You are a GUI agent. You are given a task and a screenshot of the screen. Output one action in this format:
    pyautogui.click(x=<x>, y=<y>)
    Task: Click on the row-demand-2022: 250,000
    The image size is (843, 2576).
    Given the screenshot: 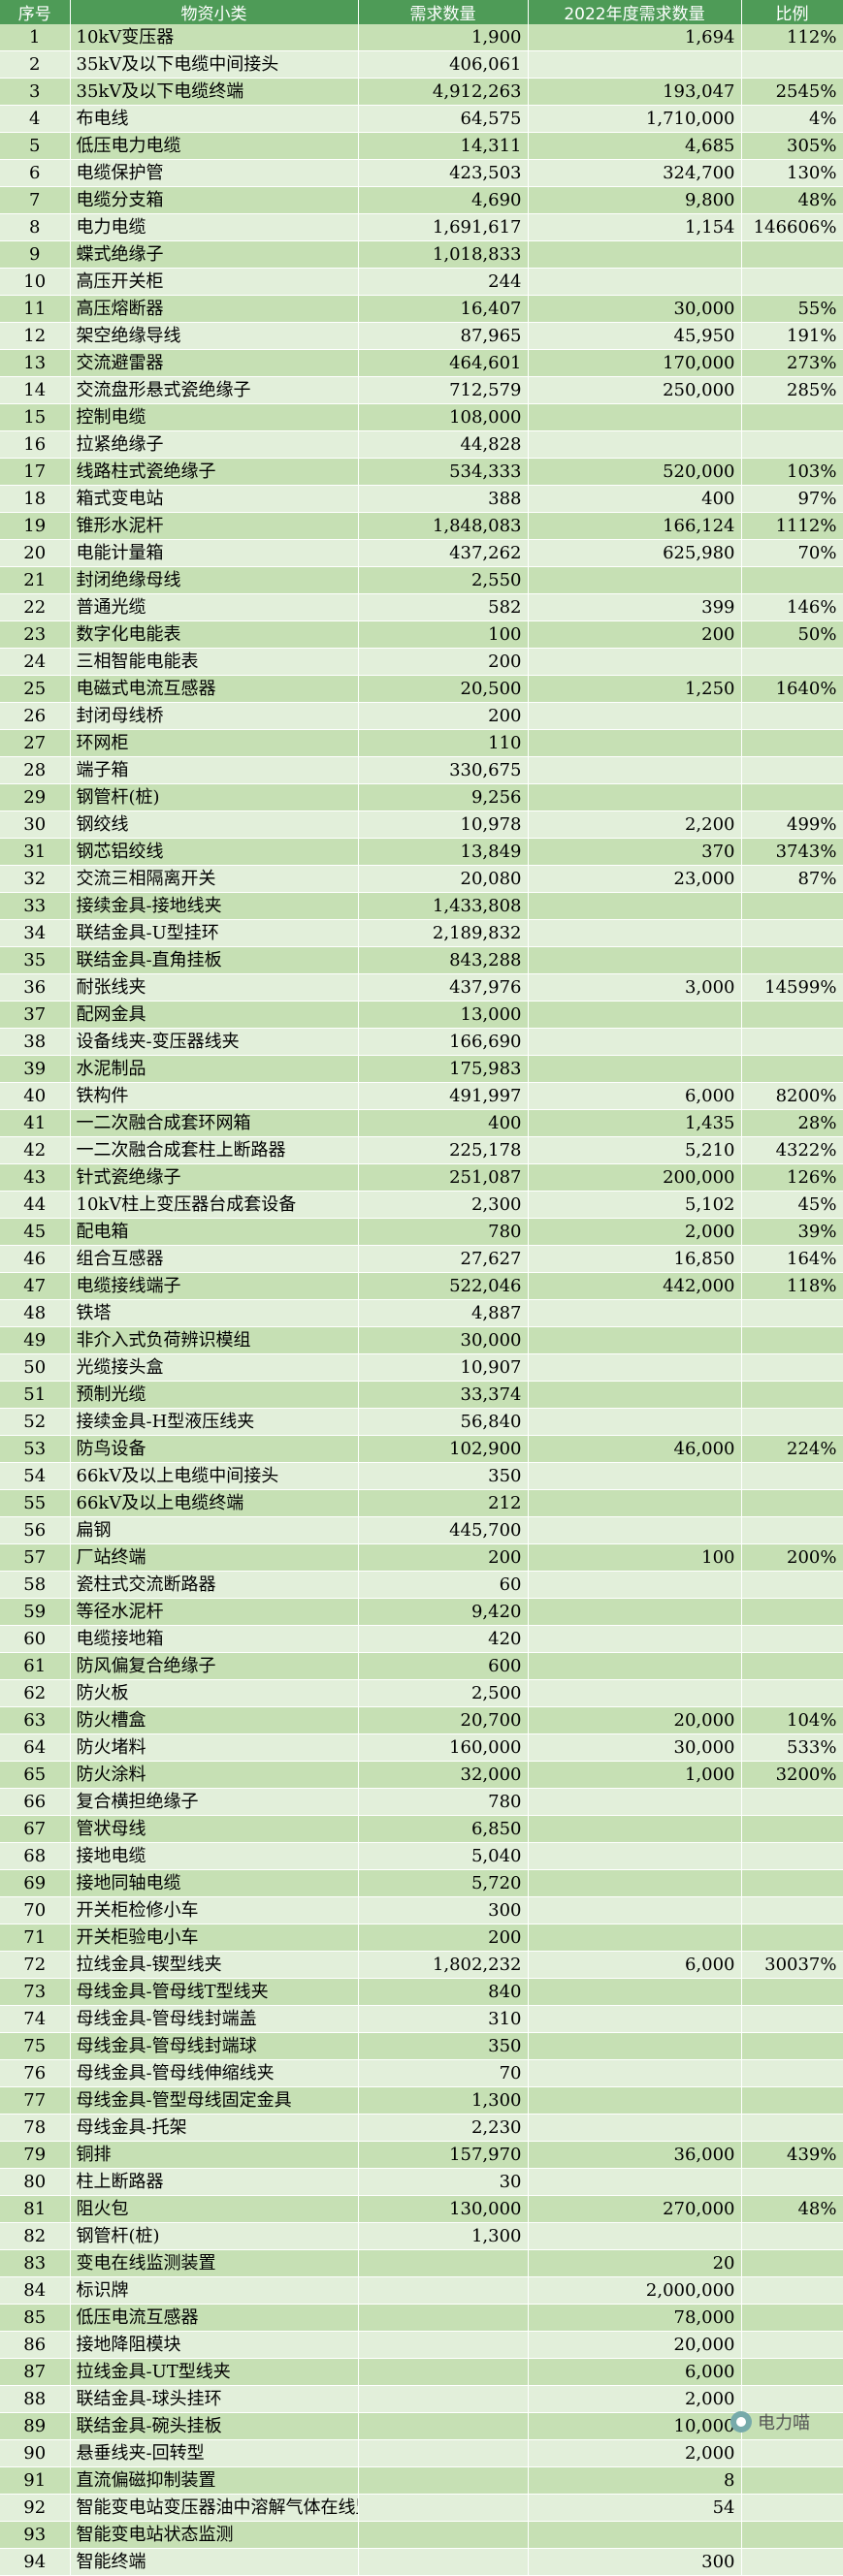 What is the action you would take?
    pyautogui.click(x=635, y=390)
    